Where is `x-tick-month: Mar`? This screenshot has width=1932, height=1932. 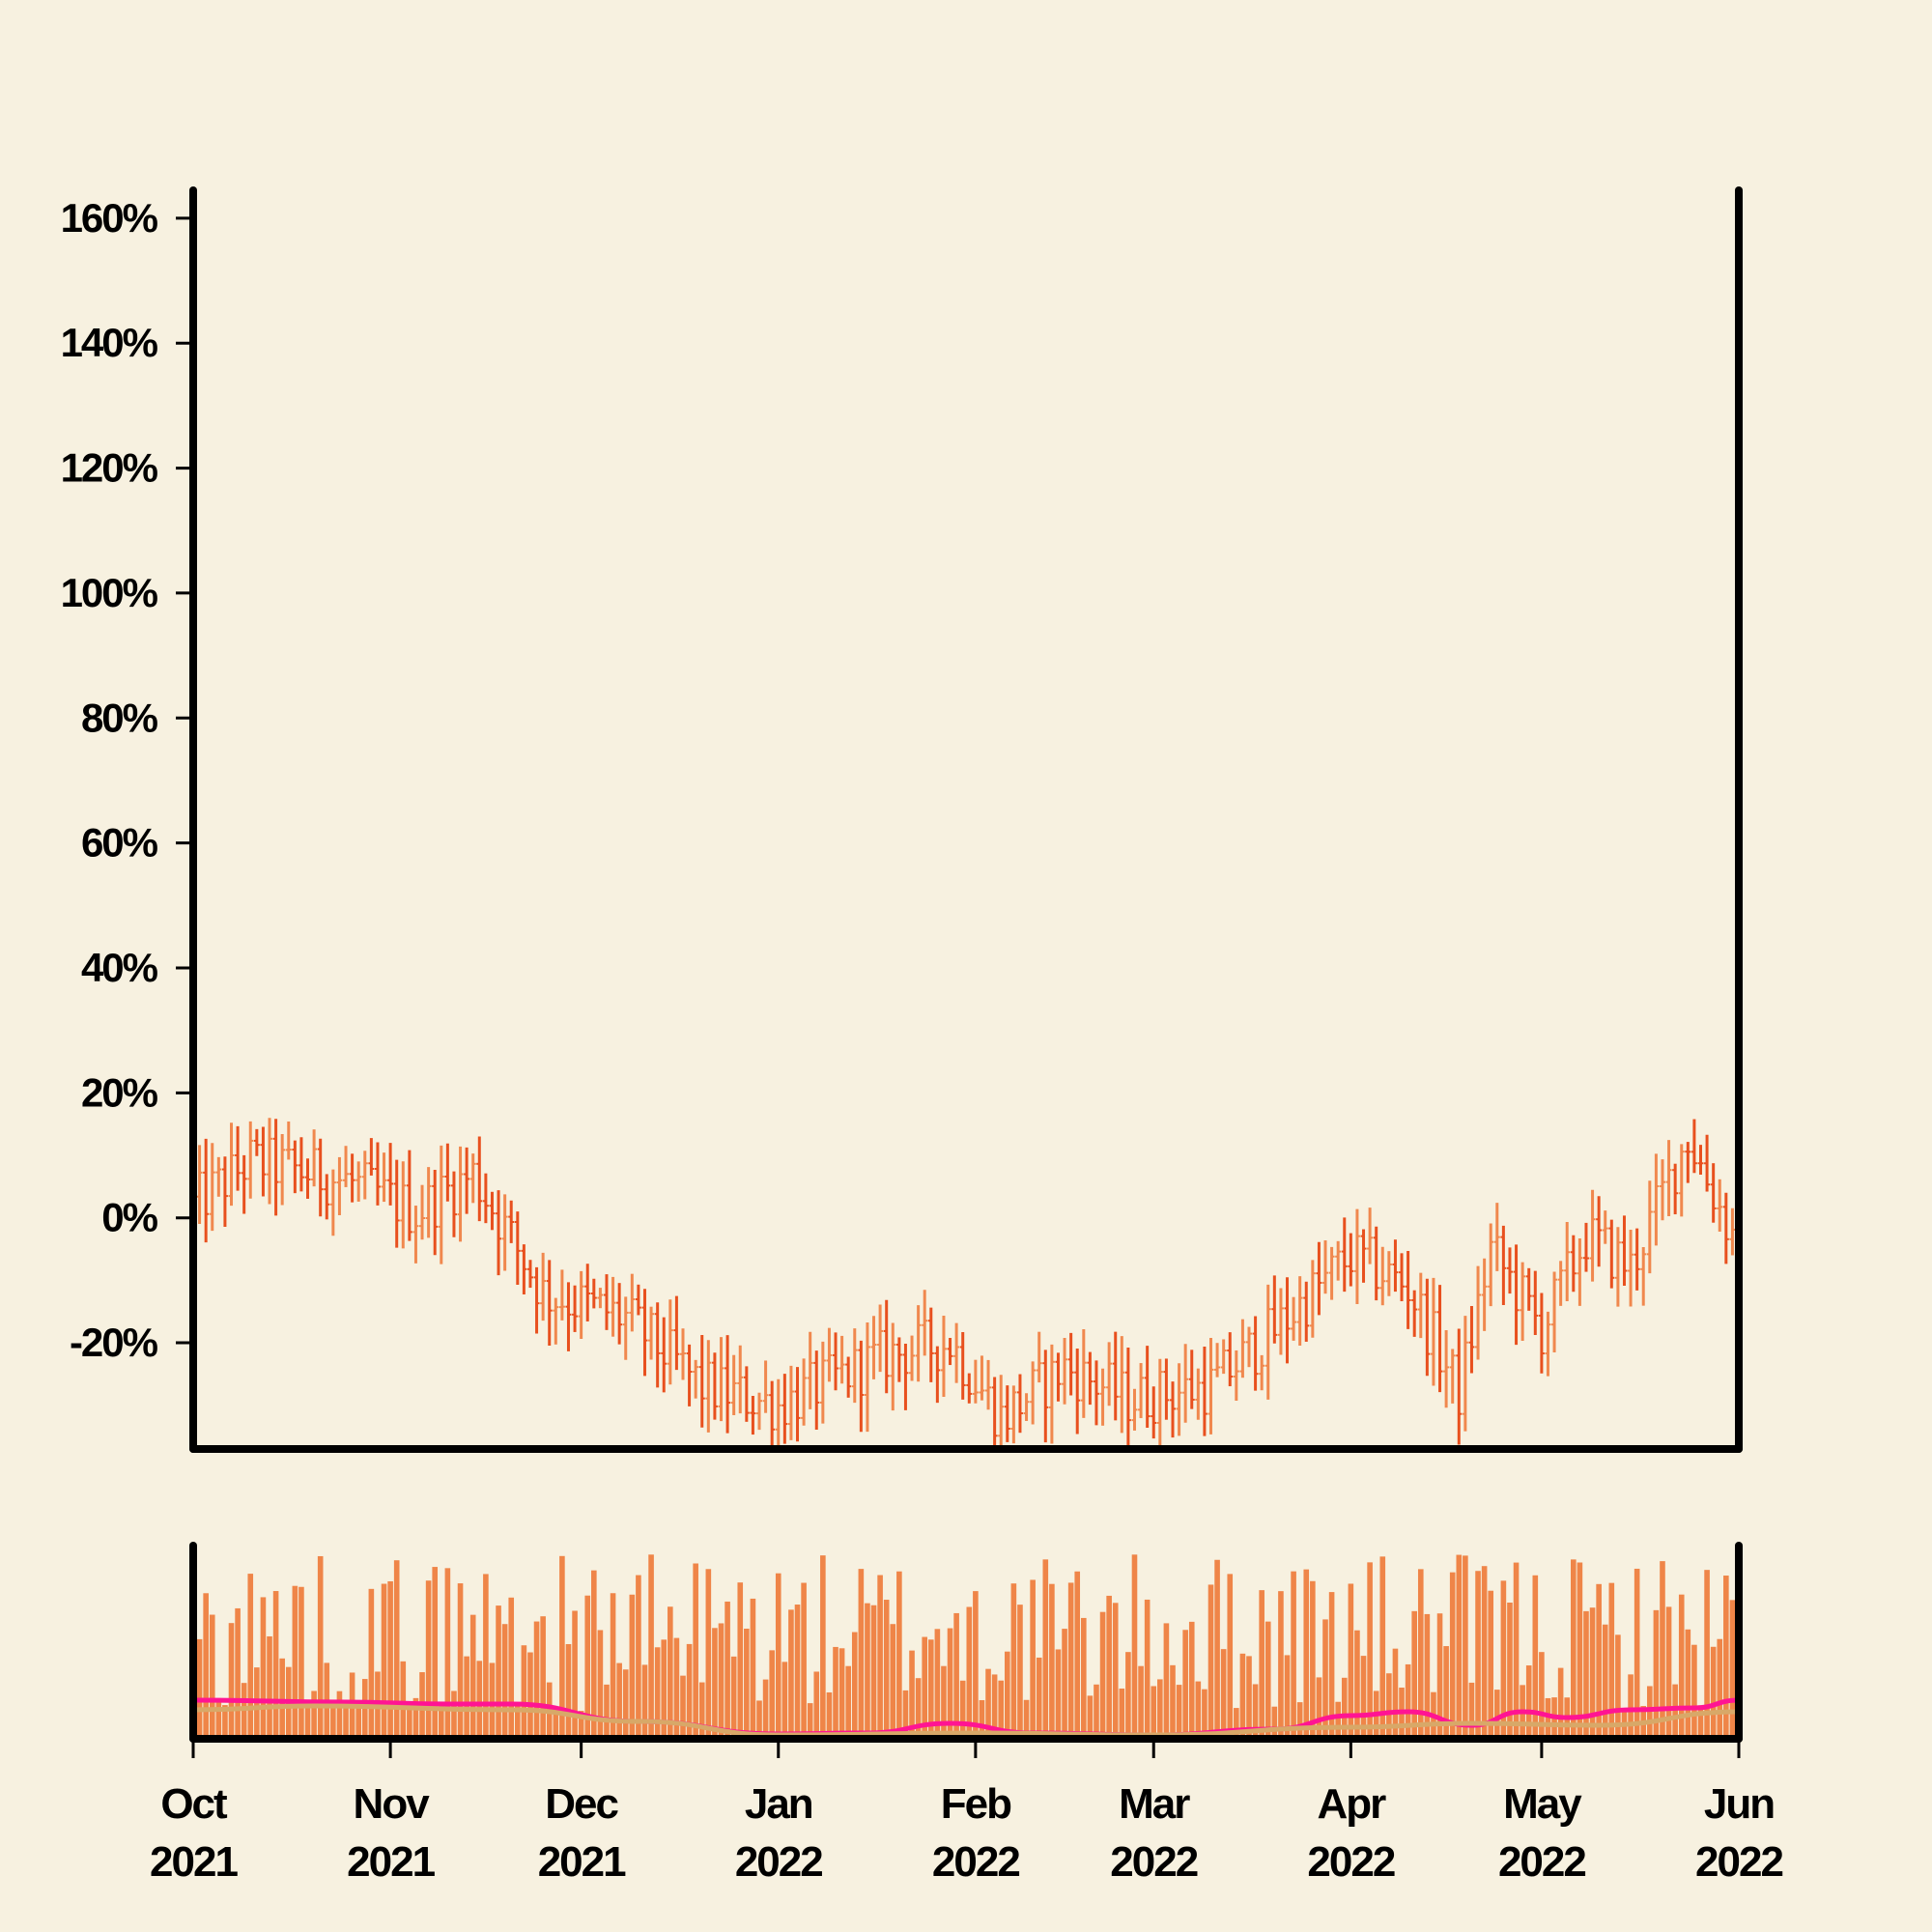 x-tick-month: Mar is located at coordinates (1154, 1804).